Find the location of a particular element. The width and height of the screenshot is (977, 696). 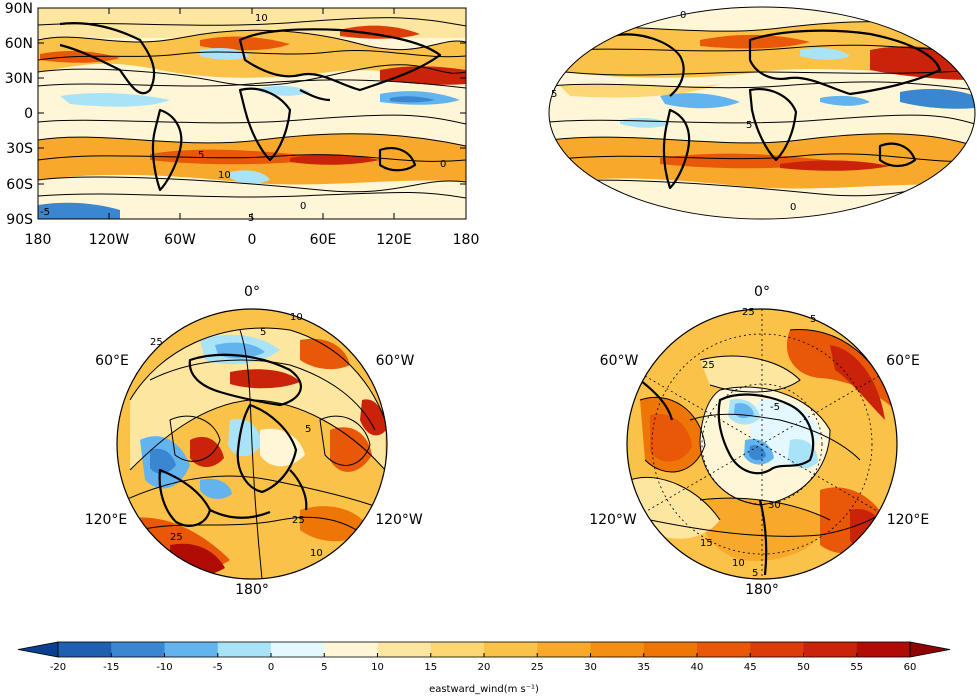

colorbar-tick-label: 40 is located at coordinates (697, 667).